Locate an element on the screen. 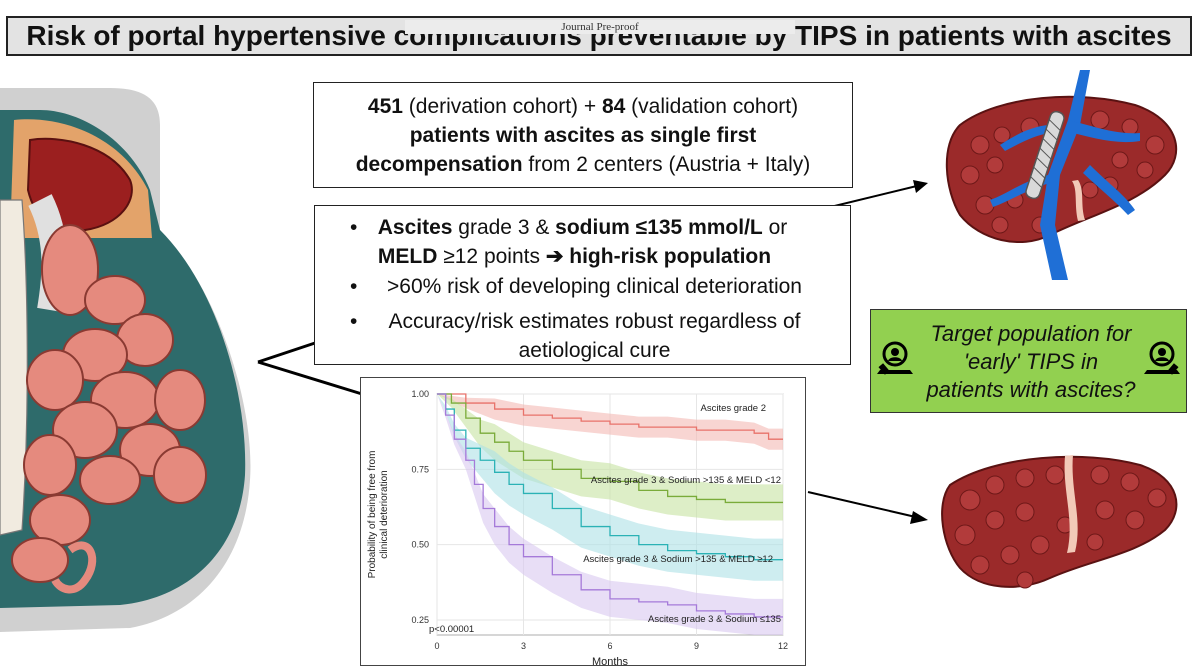 This screenshot has height=667, width=1200. y-tick-label: 1.00 is located at coordinates (420, 394).